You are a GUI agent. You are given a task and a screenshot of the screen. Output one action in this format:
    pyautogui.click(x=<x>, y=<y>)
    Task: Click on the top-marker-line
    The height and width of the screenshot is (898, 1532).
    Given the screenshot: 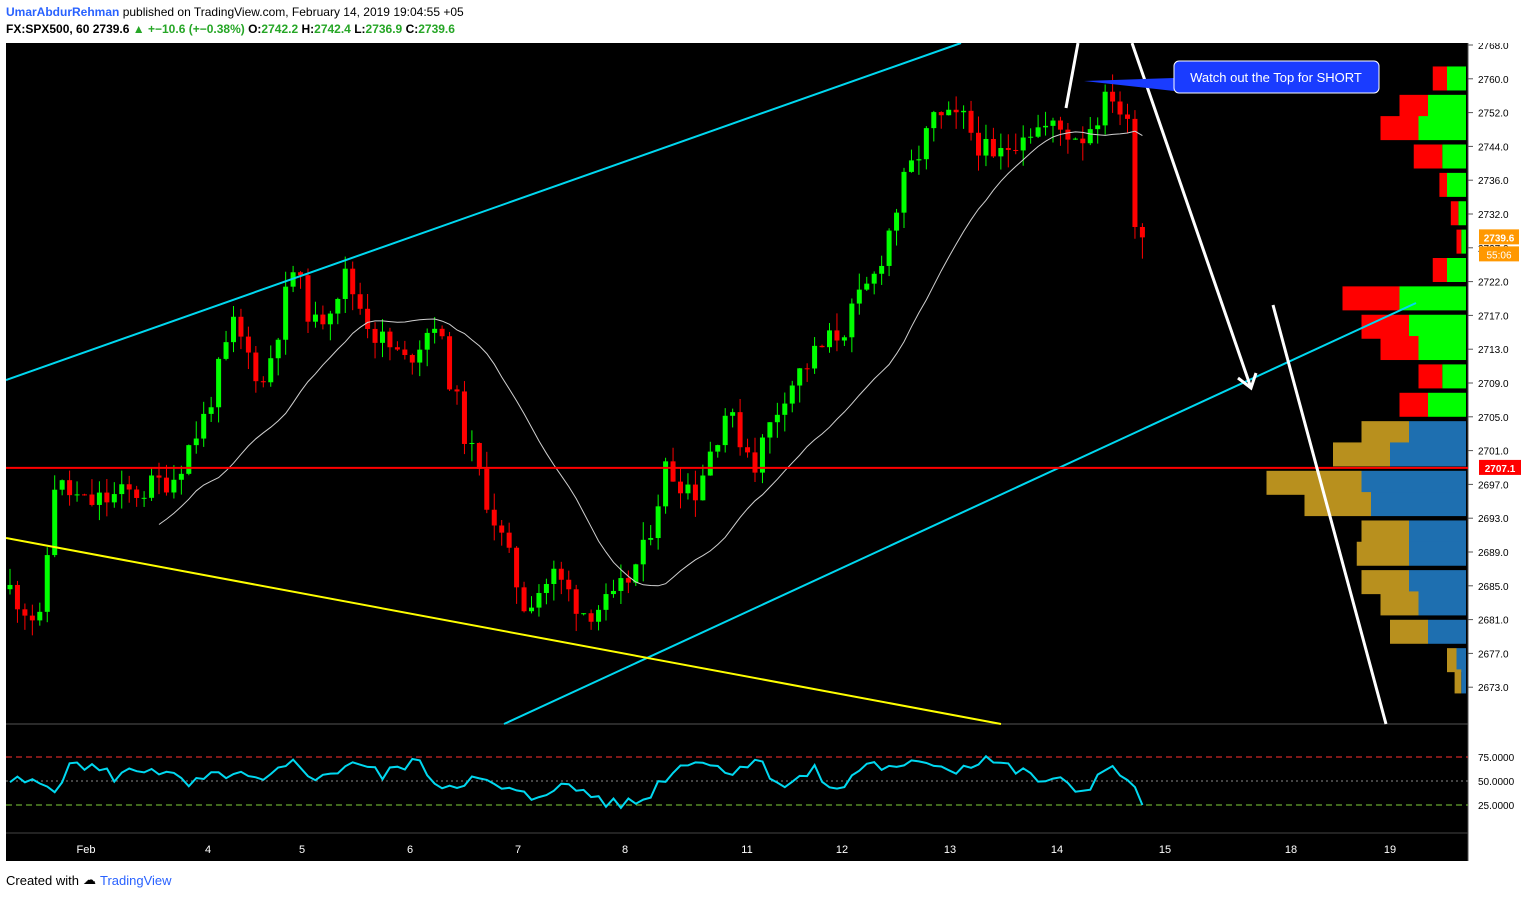 What is the action you would take?
    pyautogui.click(x=1072, y=76)
    